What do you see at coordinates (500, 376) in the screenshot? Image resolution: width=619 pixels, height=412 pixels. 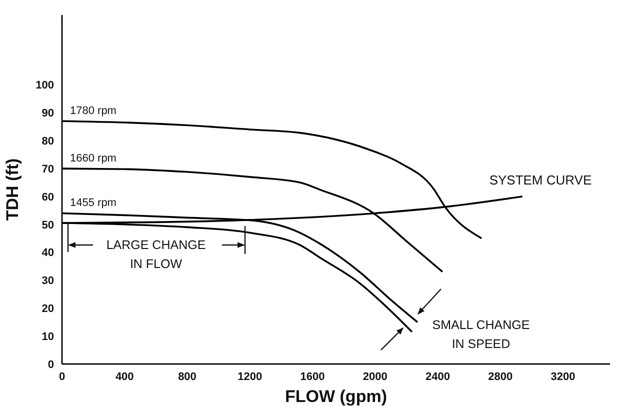 I see `x-tick-label: 2800` at bounding box center [500, 376].